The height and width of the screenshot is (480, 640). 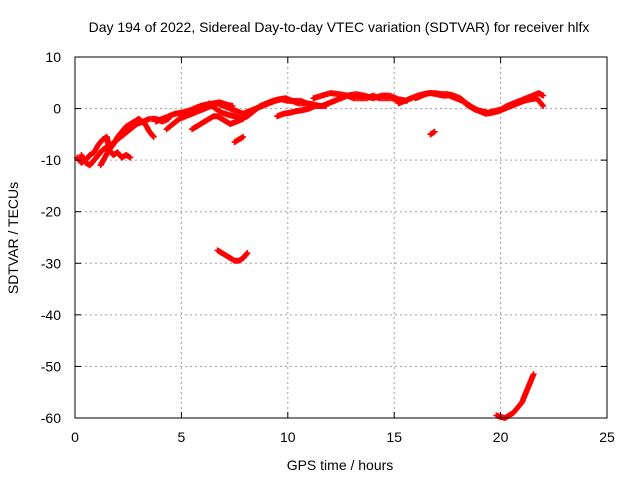 I want to click on x-axis-label: GPS time / hours, so click(x=340, y=465).